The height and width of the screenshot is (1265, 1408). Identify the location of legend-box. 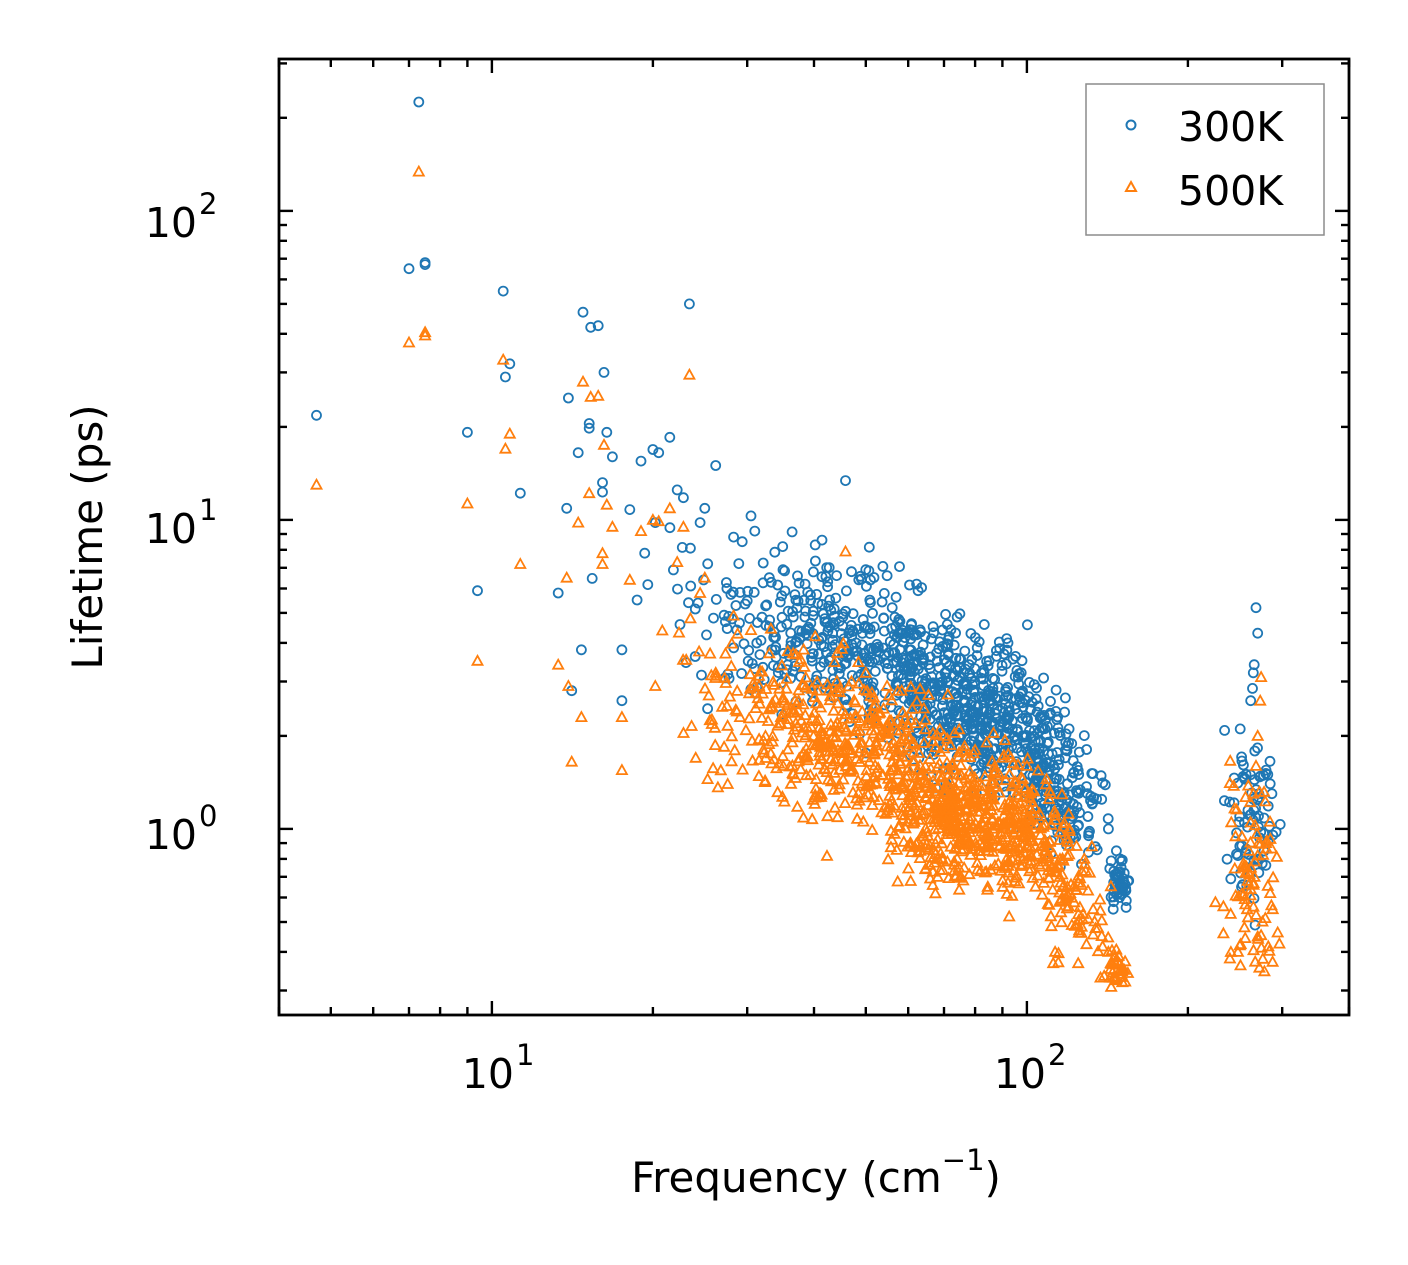
(1205, 159).